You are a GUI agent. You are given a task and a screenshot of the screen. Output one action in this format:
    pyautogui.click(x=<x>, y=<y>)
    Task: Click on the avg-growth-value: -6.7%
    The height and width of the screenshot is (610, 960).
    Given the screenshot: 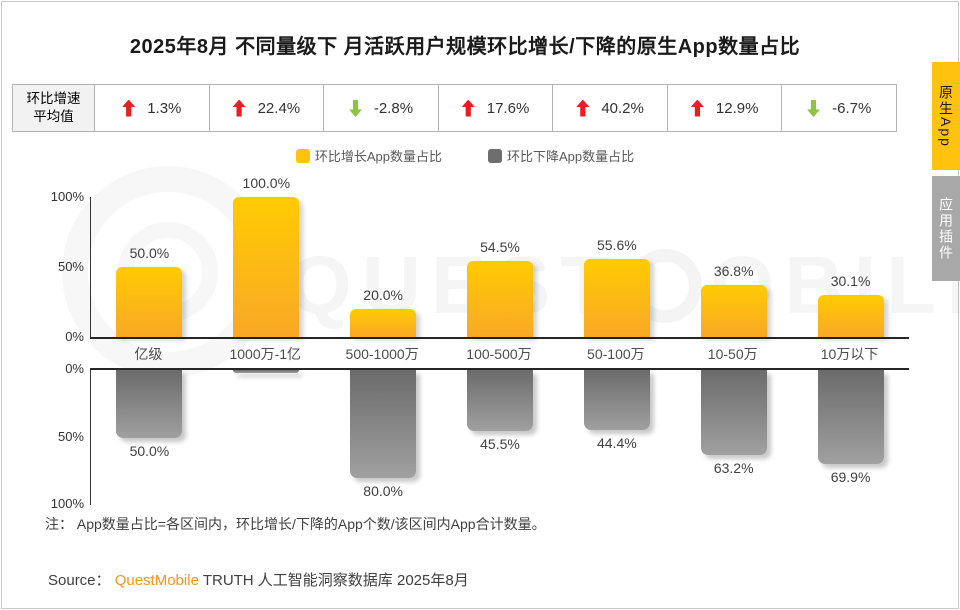 What is the action you would take?
    pyautogui.click(x=852, y=108)
    